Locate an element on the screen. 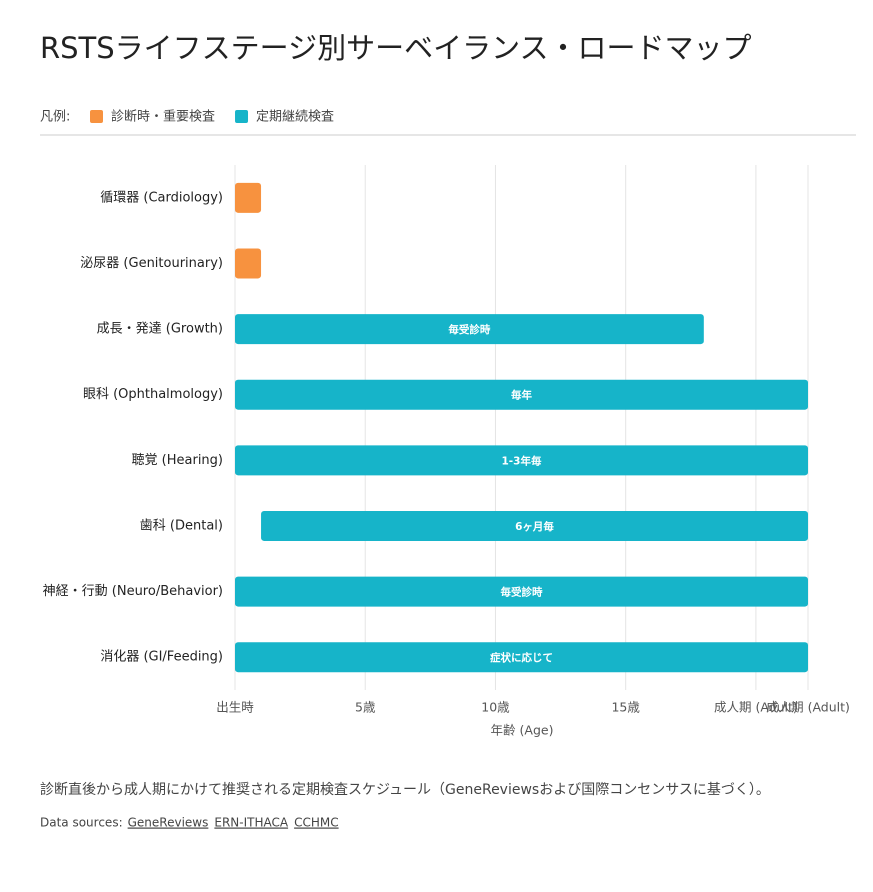  x-tick-label: 15歳 is located at coordinates (625, 707).